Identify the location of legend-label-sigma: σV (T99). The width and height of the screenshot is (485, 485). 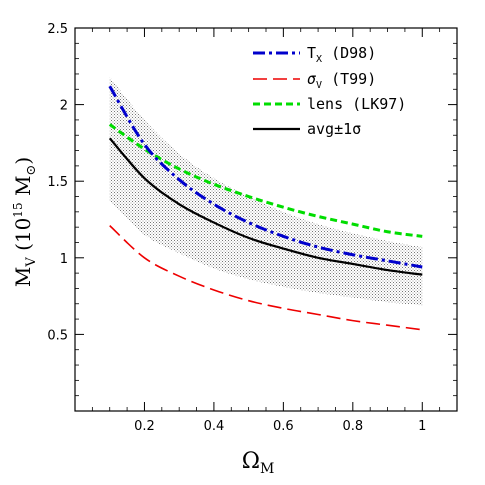
(341, 80).